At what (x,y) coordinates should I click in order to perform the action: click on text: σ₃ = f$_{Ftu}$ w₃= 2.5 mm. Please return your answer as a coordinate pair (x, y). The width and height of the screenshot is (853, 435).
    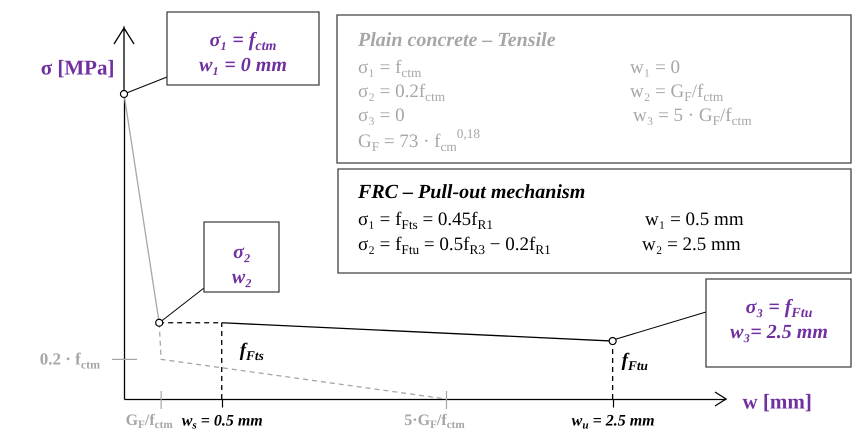
    Looking at the image, I should click on (779, 319).